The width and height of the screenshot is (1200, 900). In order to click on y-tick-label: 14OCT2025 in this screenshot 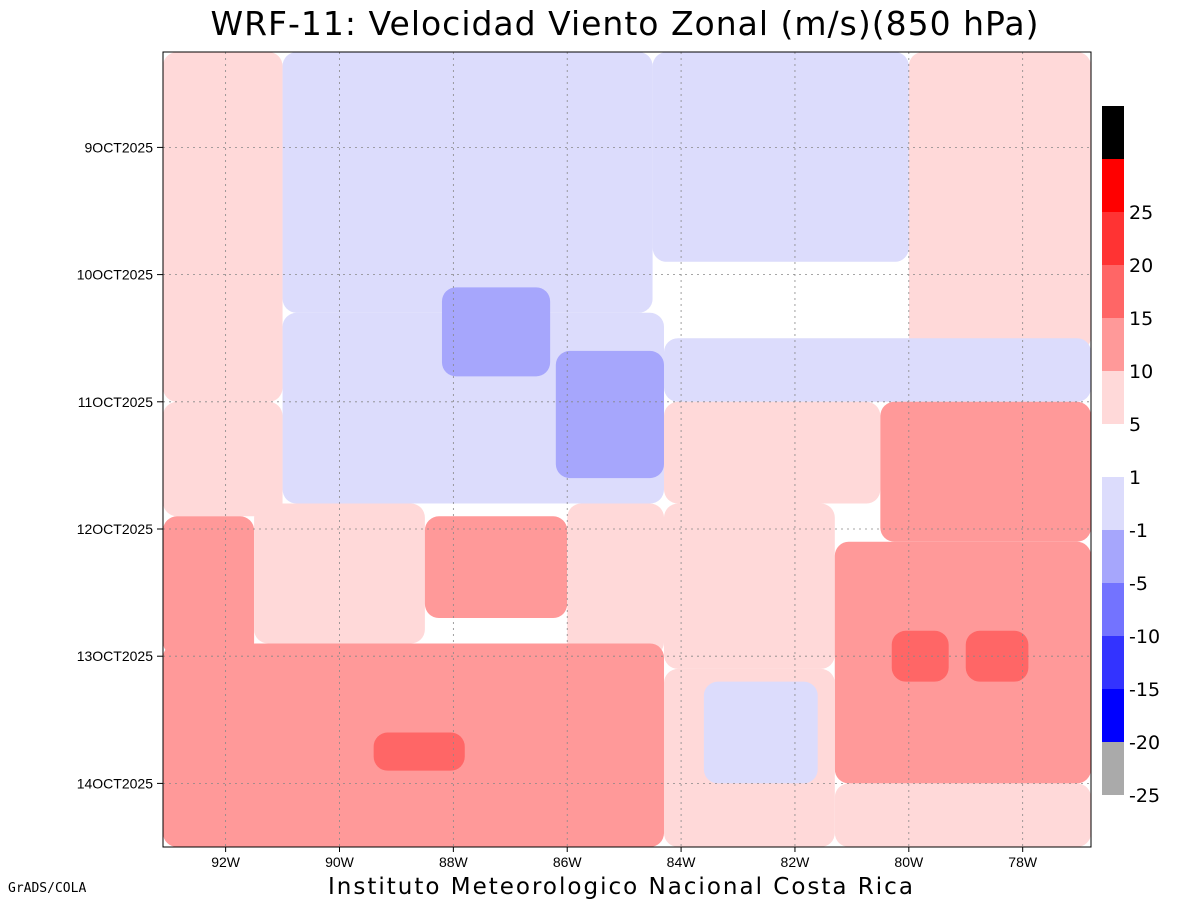, I will do `click(115, 783)`.